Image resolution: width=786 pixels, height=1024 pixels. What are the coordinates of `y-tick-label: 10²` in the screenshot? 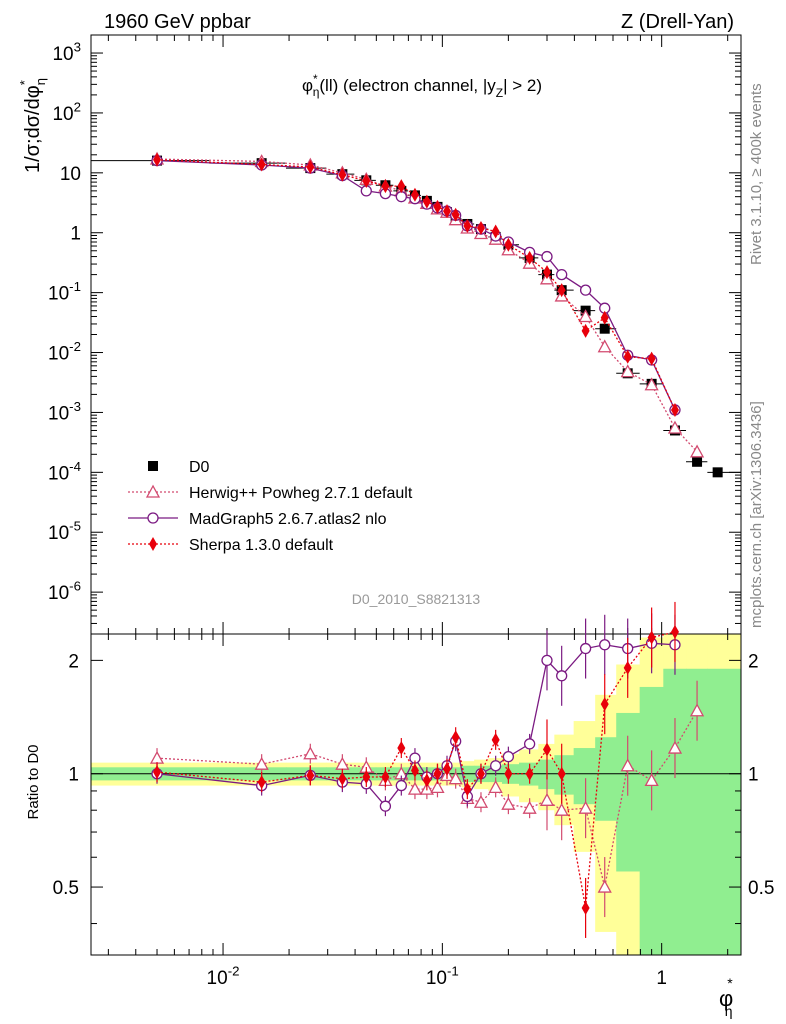 It's located at (66, 112).